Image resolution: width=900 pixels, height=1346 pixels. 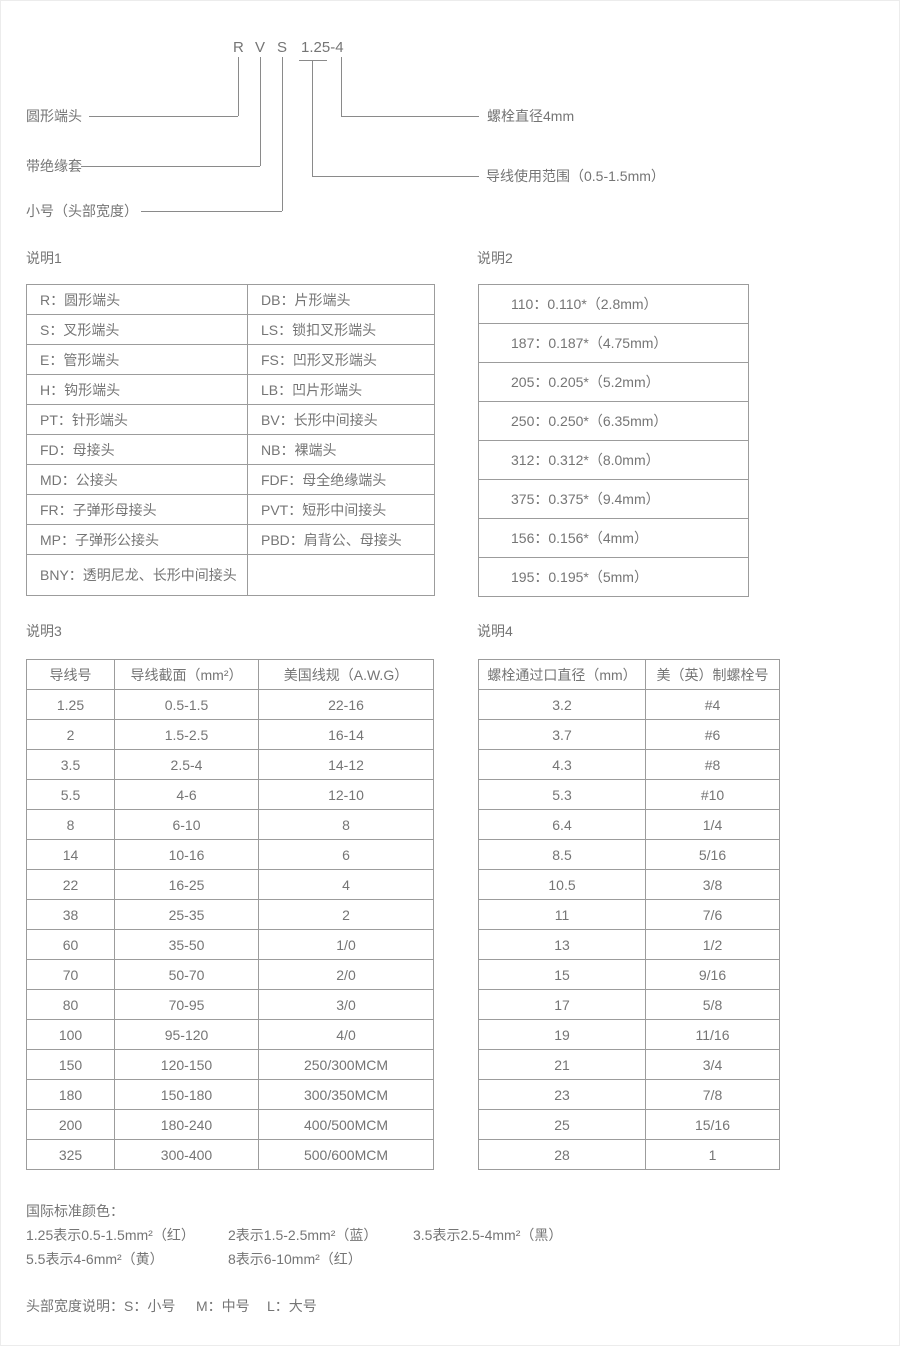 I want to click on table-cell: 60, so click(x=70, y=944).